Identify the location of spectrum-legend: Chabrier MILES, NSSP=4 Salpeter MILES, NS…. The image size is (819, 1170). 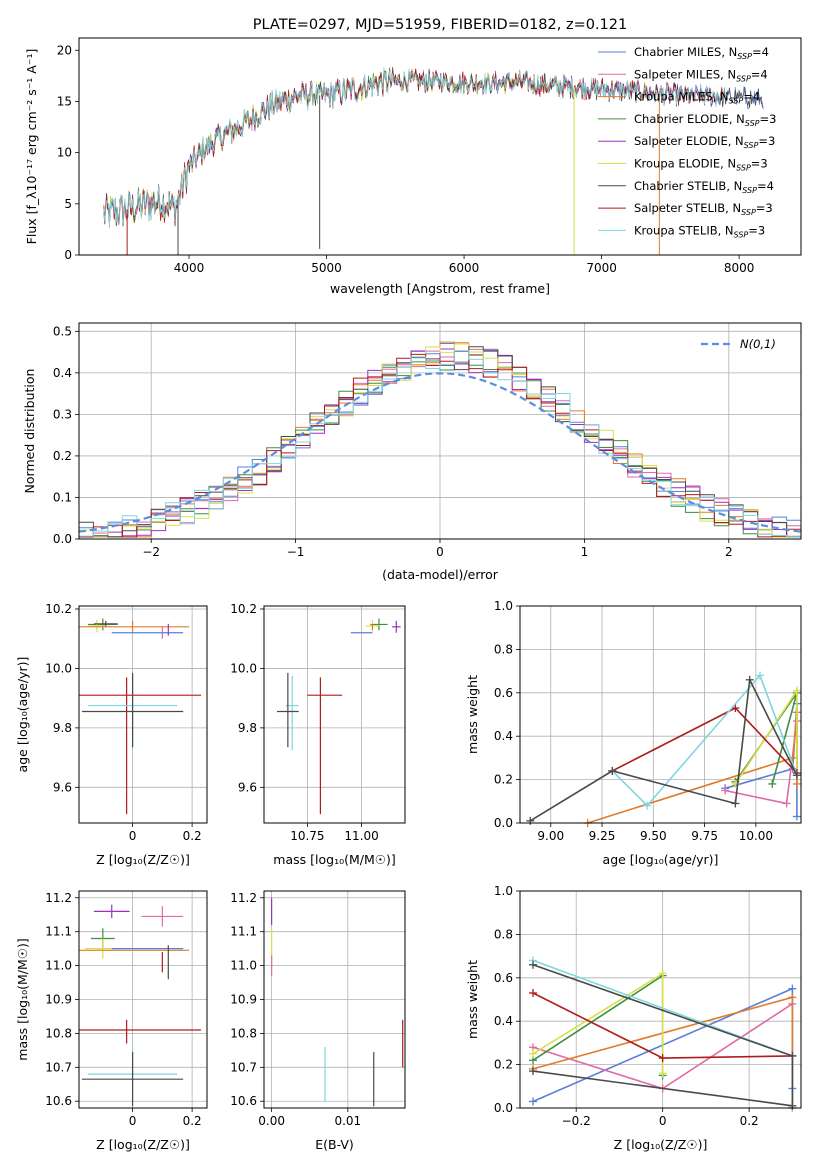
(687, 142).